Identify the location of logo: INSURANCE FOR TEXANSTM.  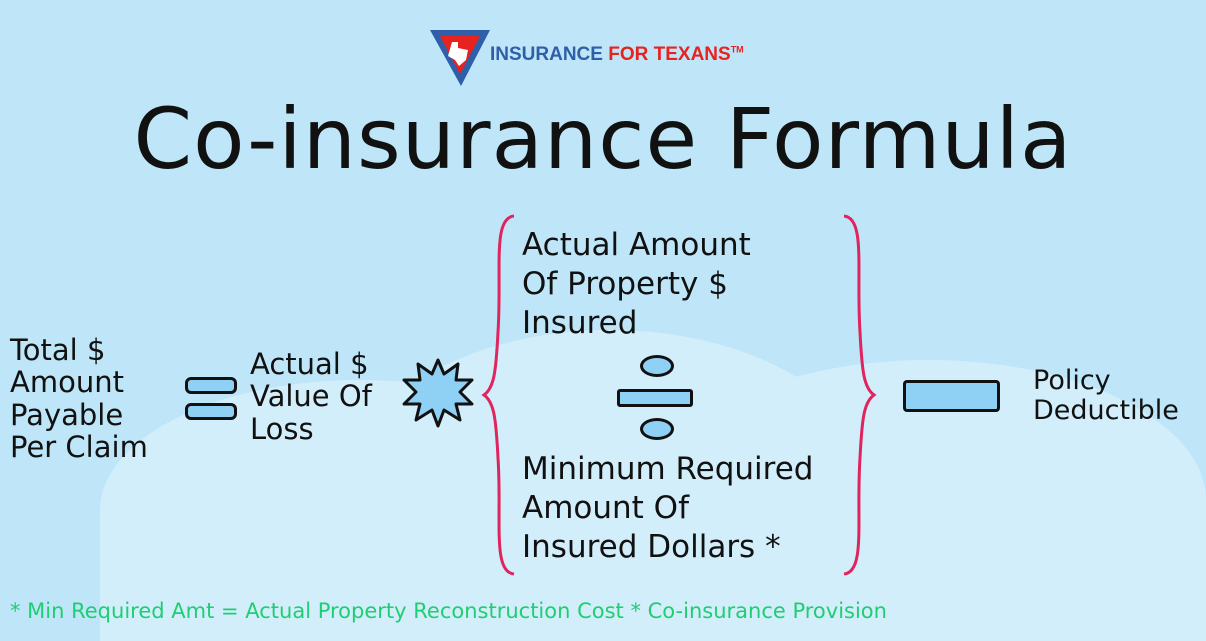
(586, 57).